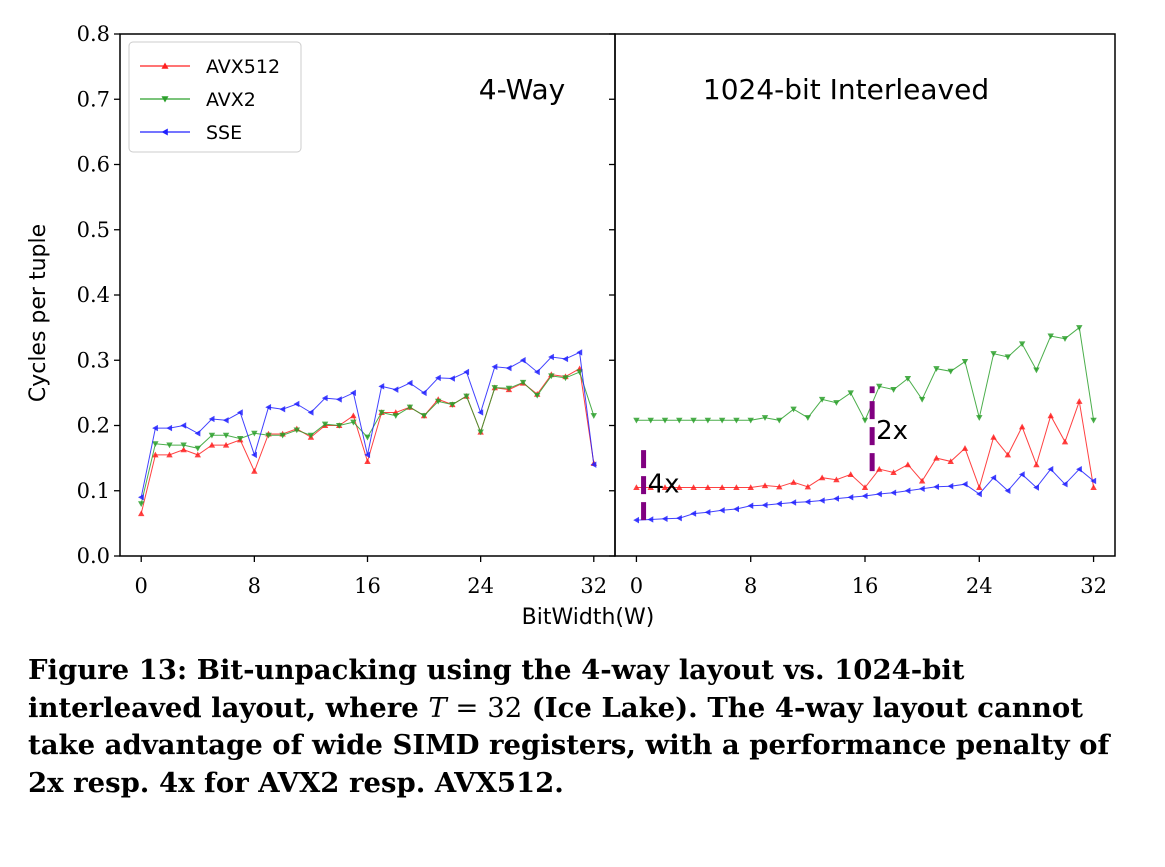 This screenshot has width=1165, height=867. What do you see at coordinates (93, 99) in the screenshot?
I see `y-tick-label: 0.7` at bounding box center [93, 99].